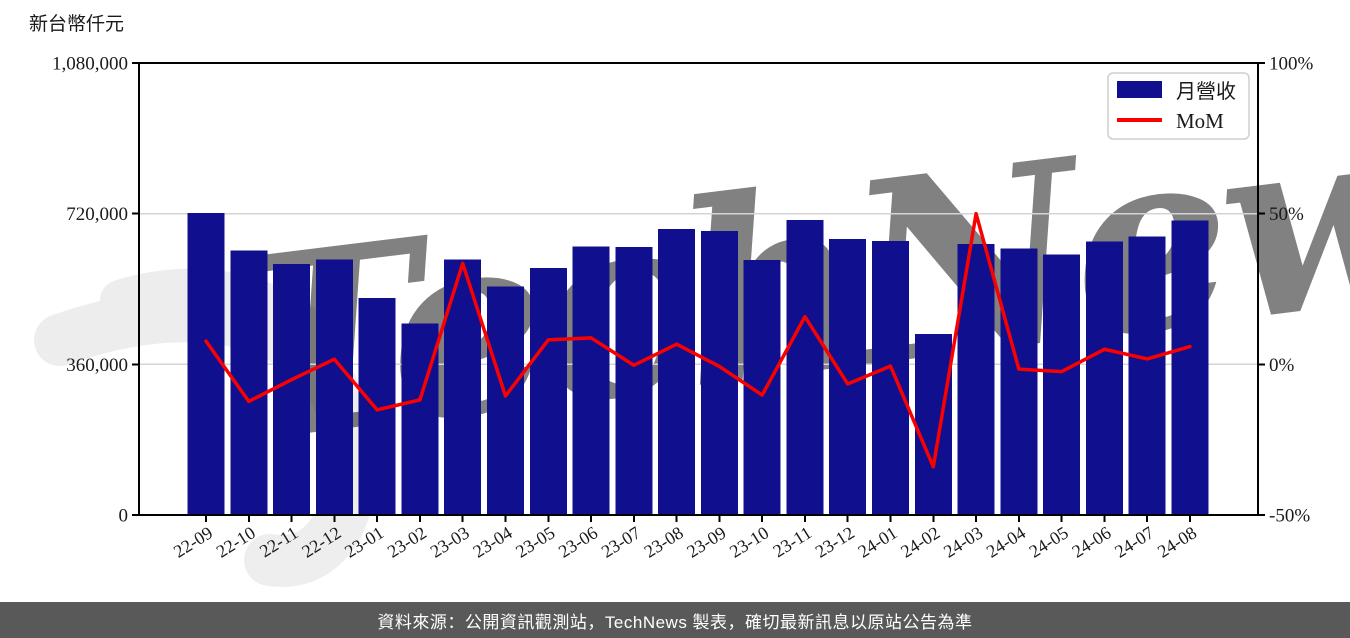  Describe the element at coordinates (1134, 541) in the screenshot. I see `x-tick-label: 24-07` at that location.